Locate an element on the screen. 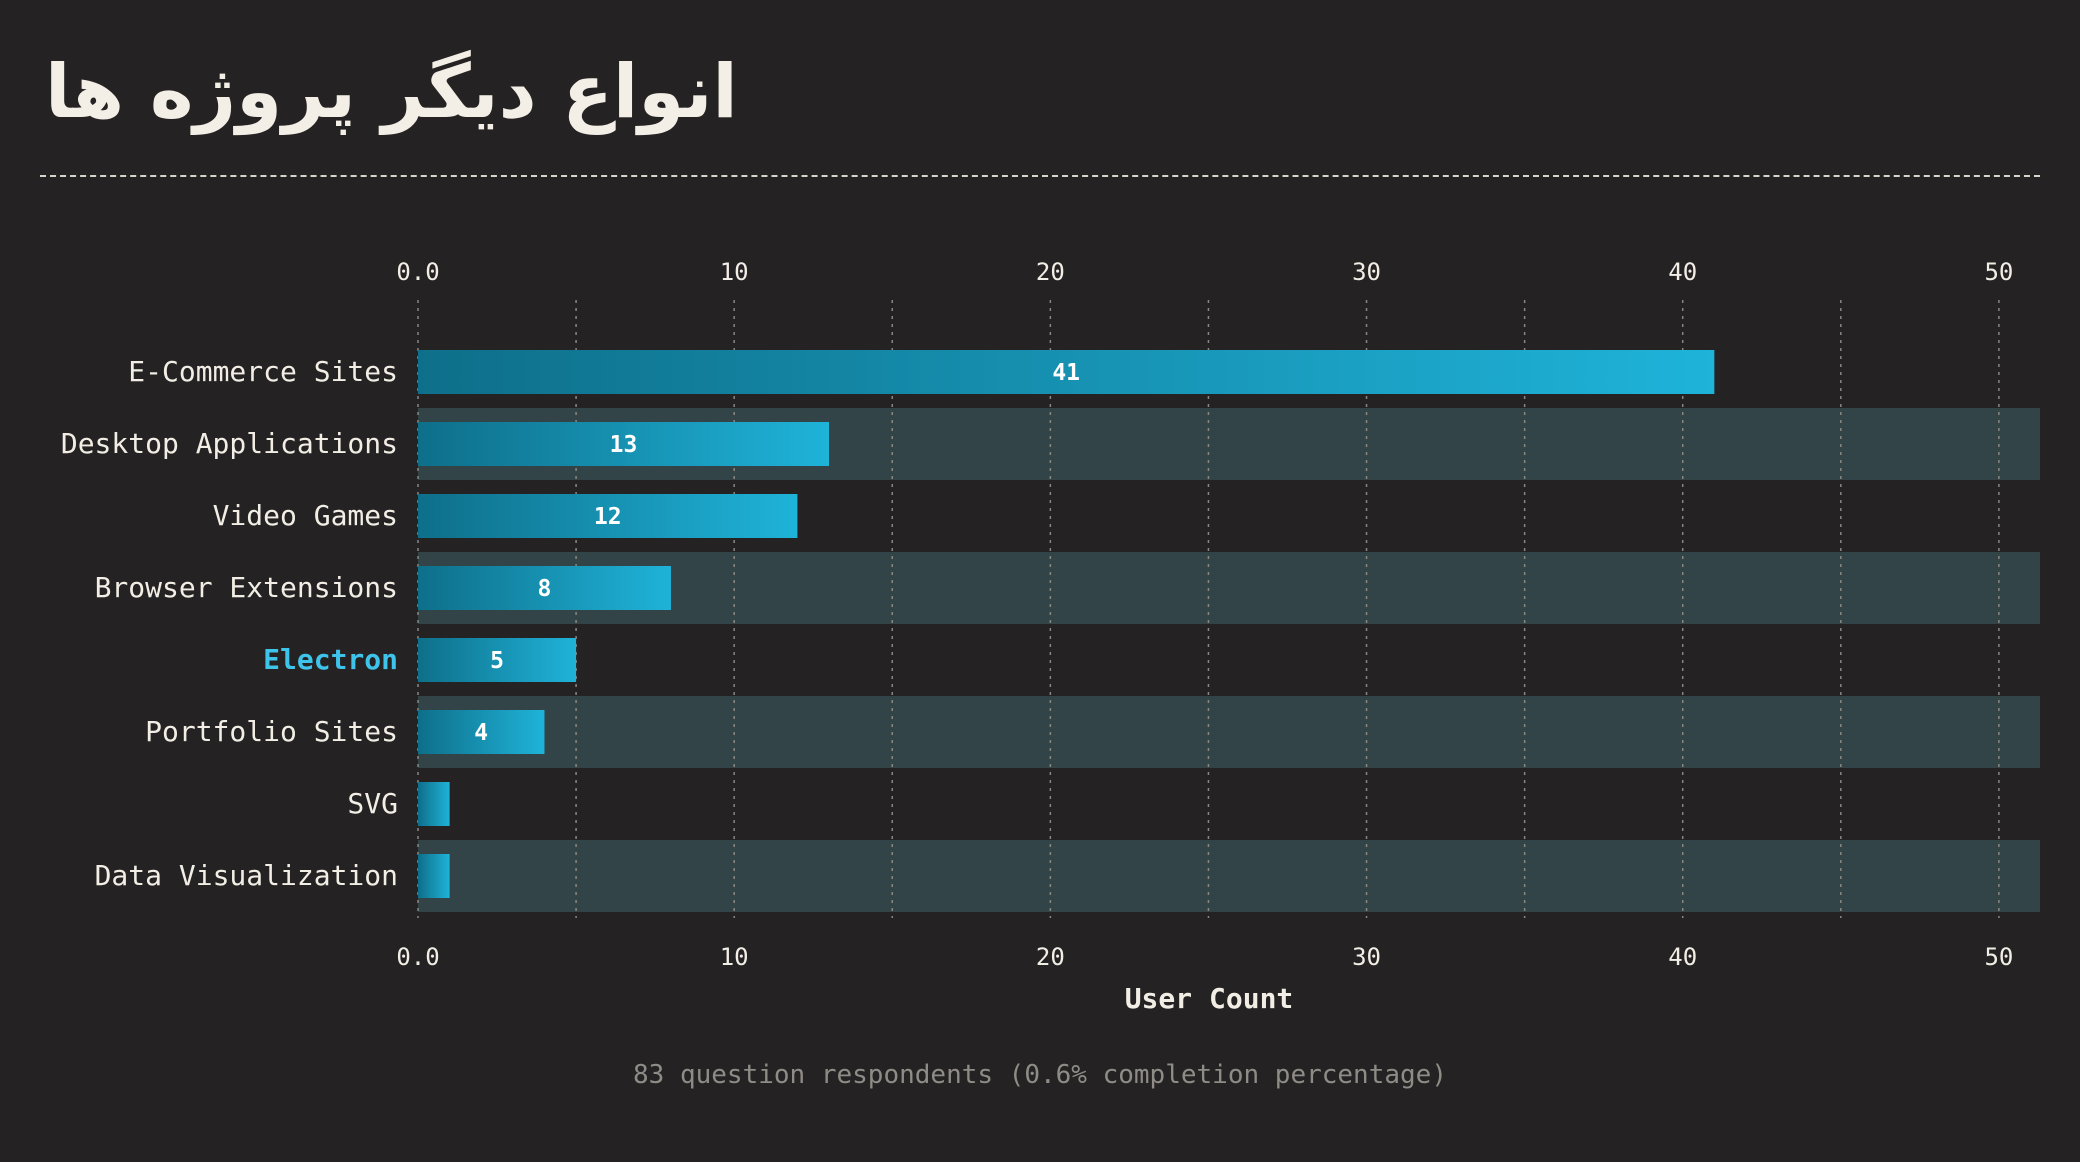 The image size is (2080, 1162). category-label: E-Commerce Sites is located at coordinates (263, 371).